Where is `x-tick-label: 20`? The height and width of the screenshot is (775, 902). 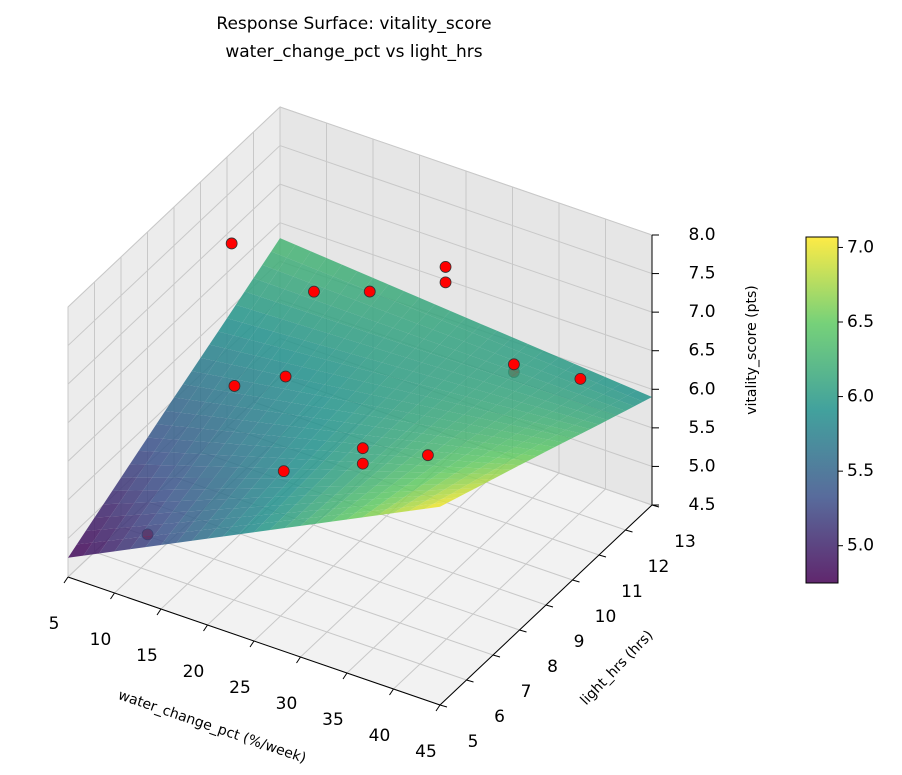
x-tick-label: 20 is located at coordinates (194, 672).